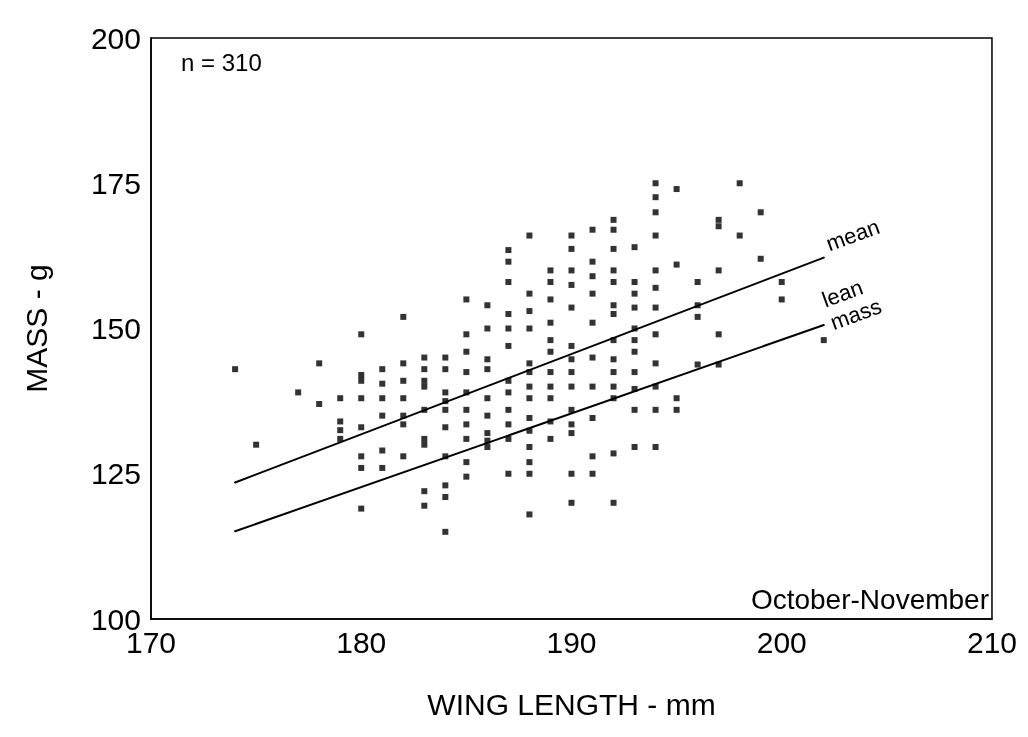 Image resolution: width=1028 pixels, height=737 pixels. Describe the element at coordinates (851, 303) in the screenshot. I see `text: lean mass` at that location.